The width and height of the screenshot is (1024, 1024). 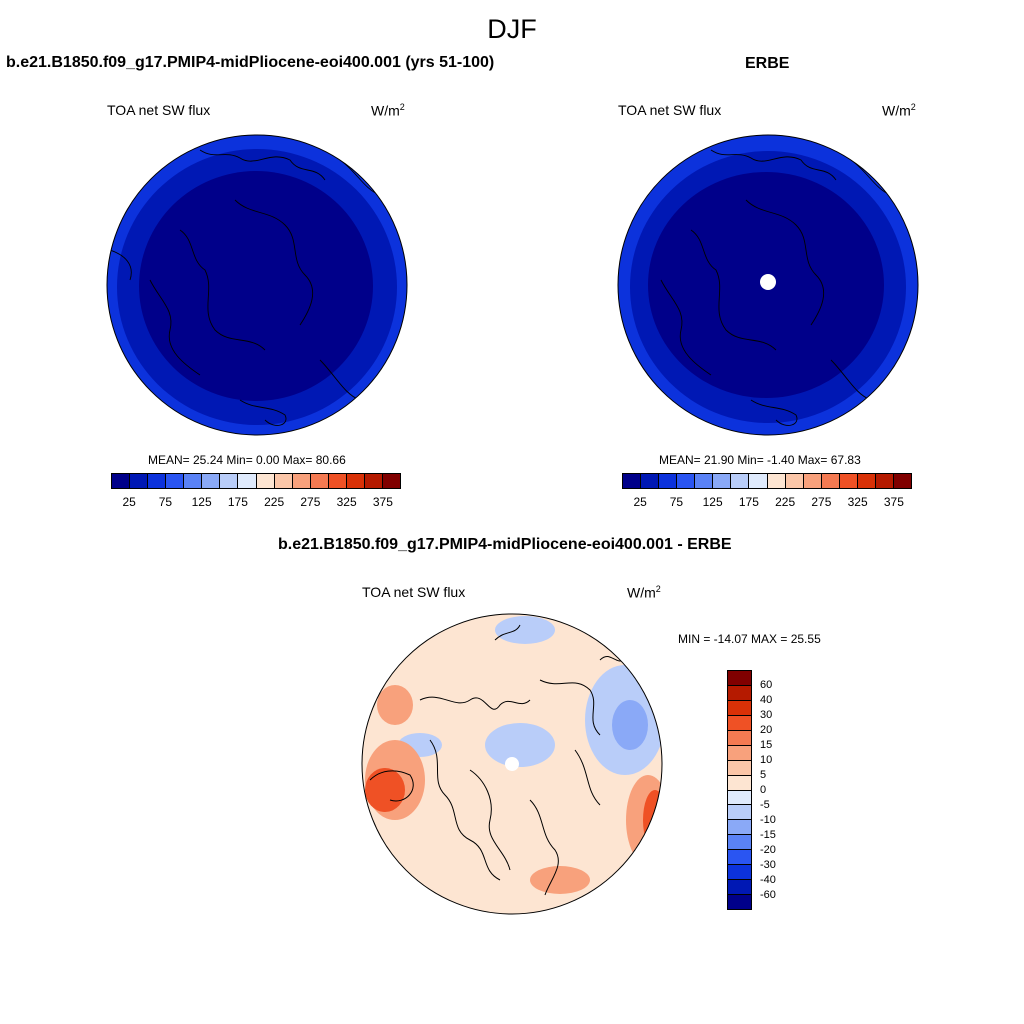 I want to click on diff-colorbar-tick-label: -15, so click(x=768, y=835).